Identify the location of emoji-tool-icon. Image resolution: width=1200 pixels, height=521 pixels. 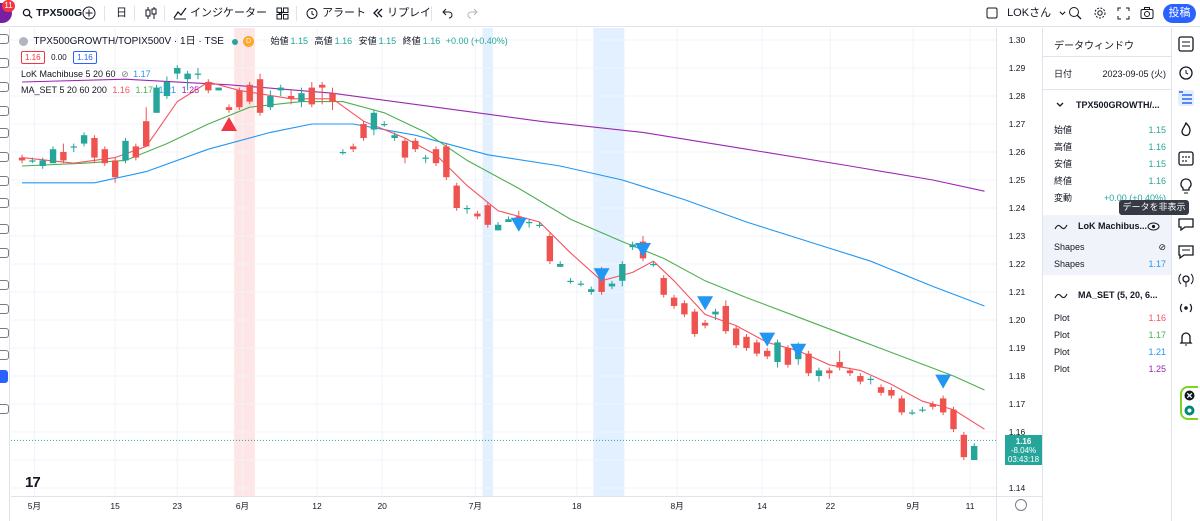
(4, 203).